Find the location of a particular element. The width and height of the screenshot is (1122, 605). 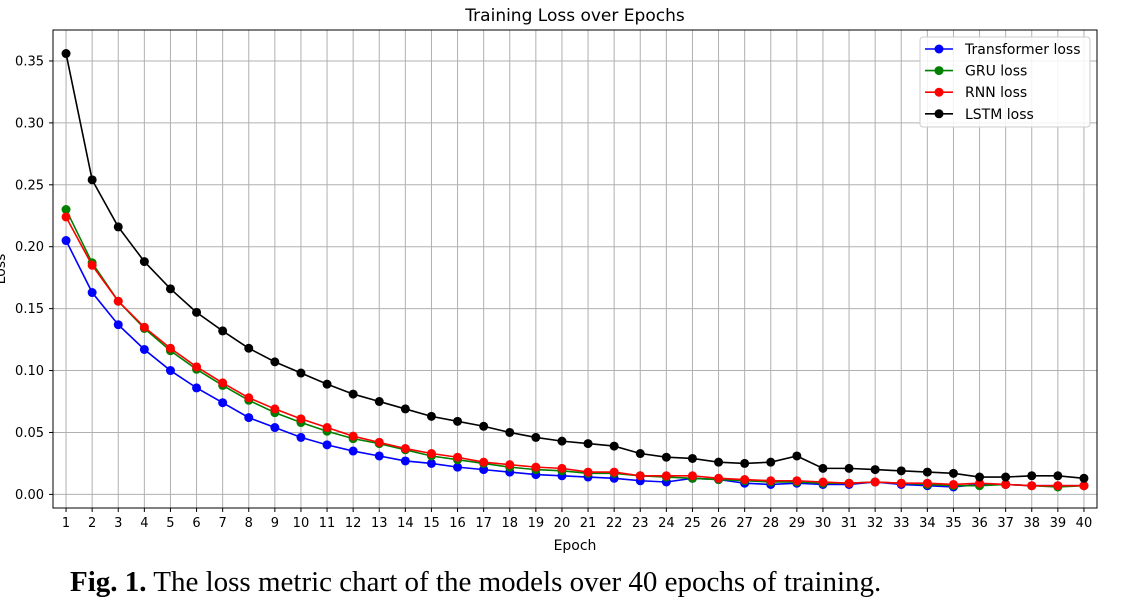

y-tick-label: 0.30 is located at coordinates (29, 123).